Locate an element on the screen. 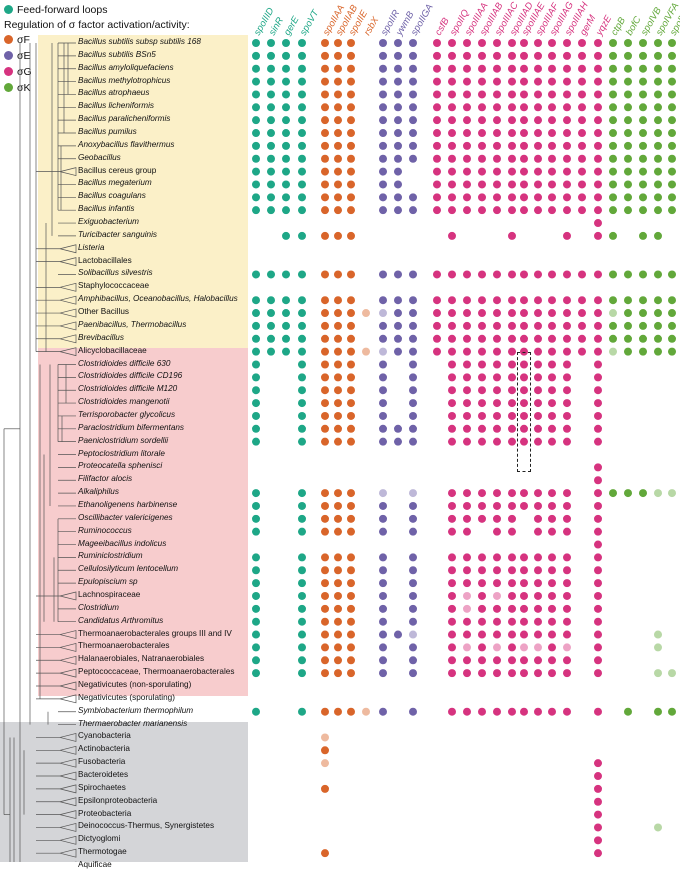 This screenshot has width=680, height=870. taxon-label: Ruminiclostridium is located at coordinates (110, 556).